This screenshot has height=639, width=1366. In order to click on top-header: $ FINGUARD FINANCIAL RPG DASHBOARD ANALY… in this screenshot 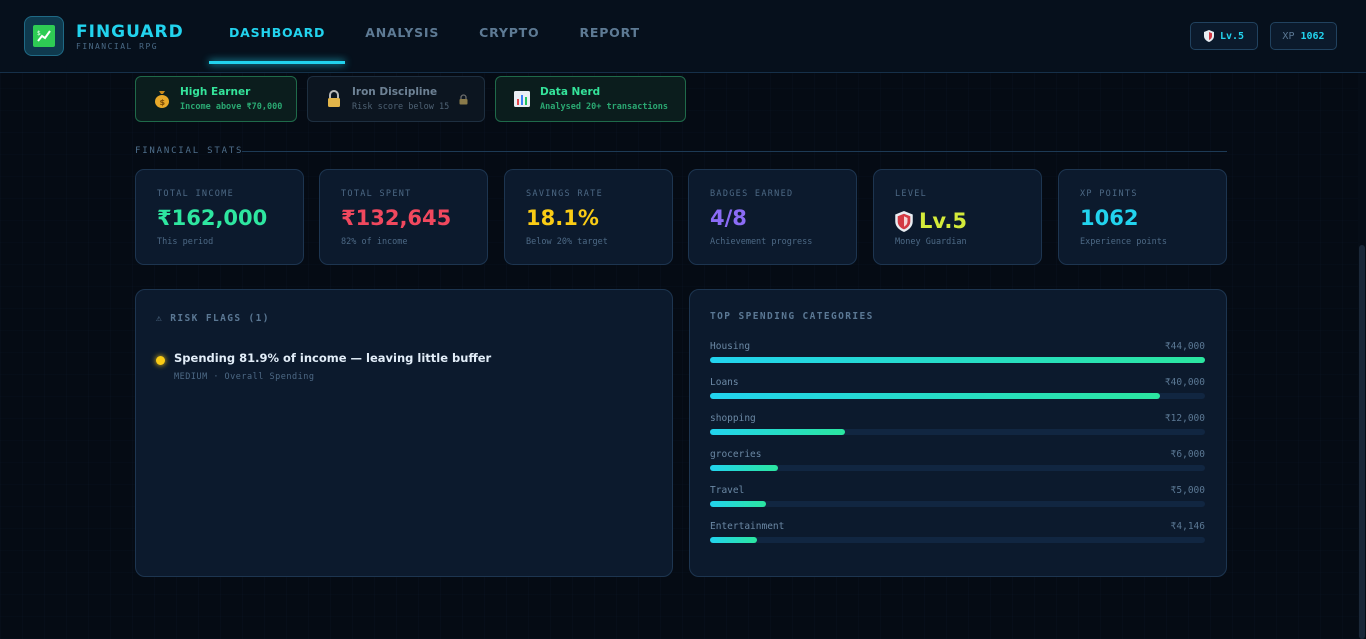, I will do `click(683, 36)`.